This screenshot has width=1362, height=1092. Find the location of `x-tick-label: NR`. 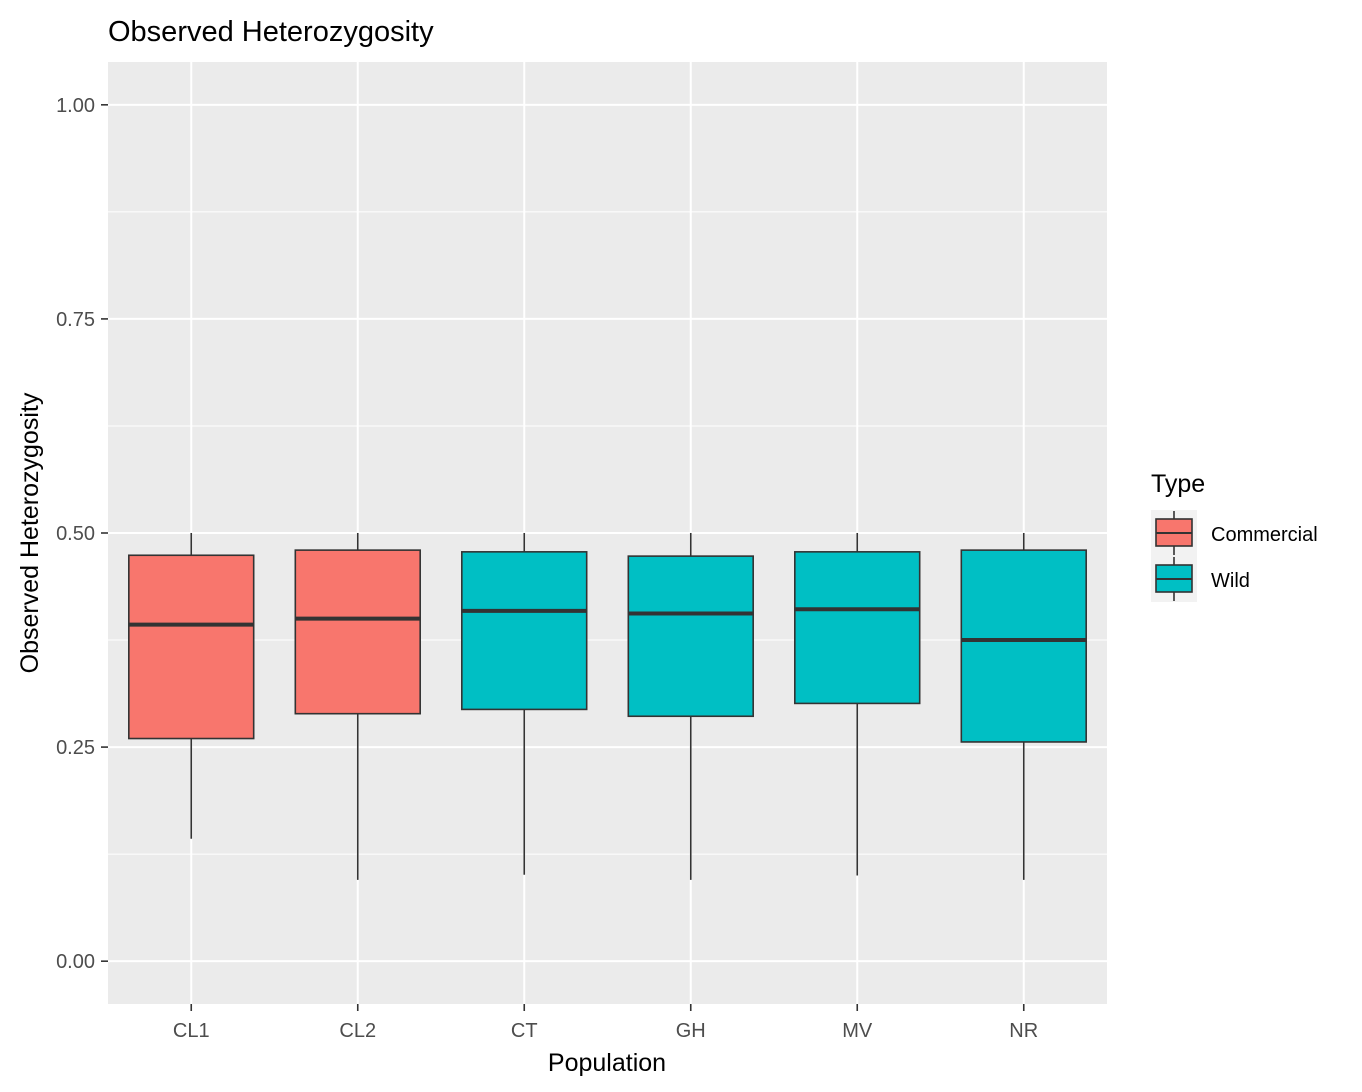

x-tick-label: NR is located at coordinates (1023, 1031).